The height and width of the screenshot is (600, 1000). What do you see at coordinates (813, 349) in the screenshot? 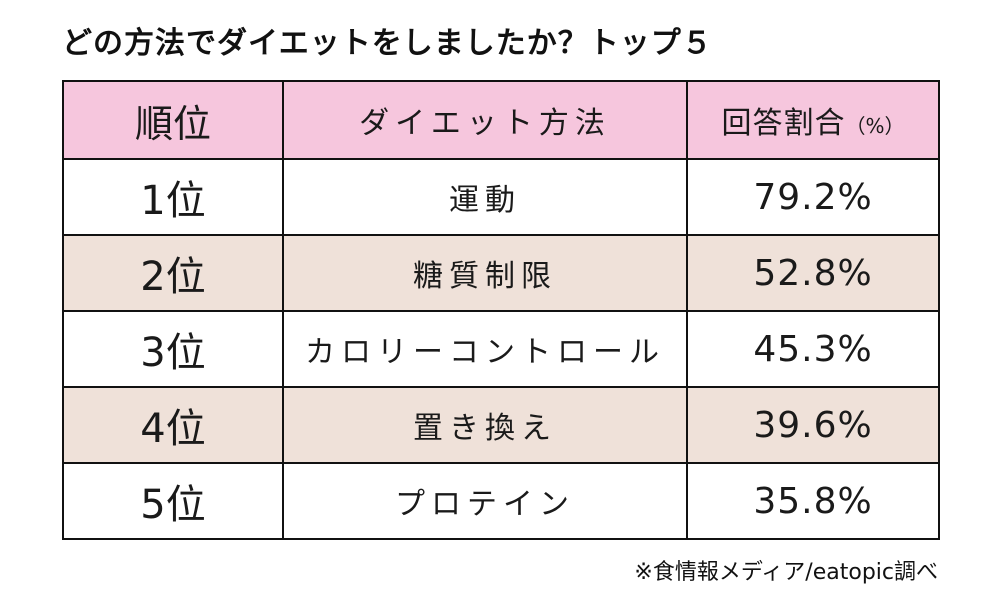
I see `ratio-cell: 45.3%` at bounding box center [813, 349].